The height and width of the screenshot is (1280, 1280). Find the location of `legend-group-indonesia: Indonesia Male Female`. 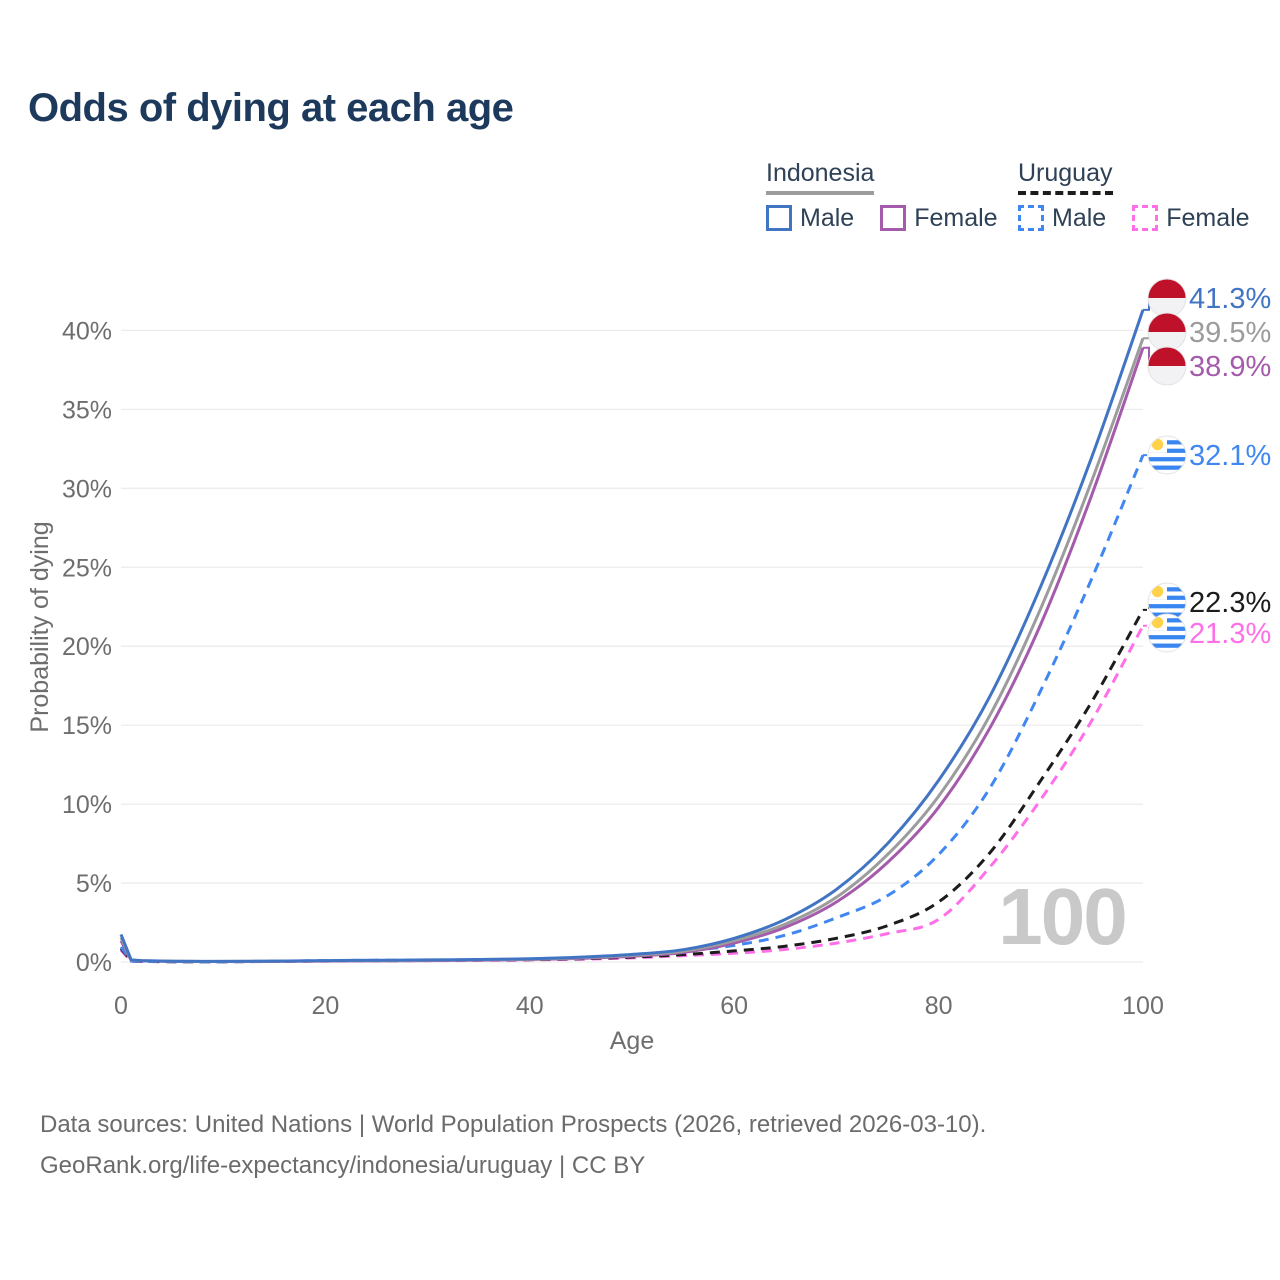

legend-group-indonesia: Indonesia Male Female is located at coordinates (882, 196).